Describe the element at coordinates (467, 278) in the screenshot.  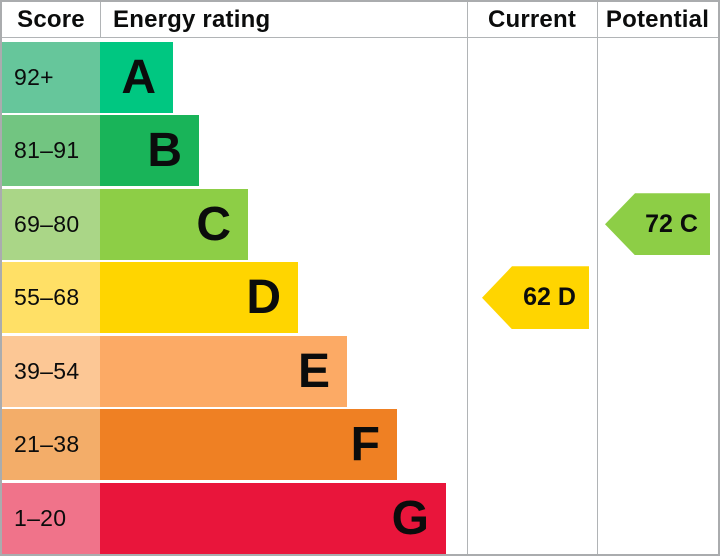
I see `current-column-divider` at that location.